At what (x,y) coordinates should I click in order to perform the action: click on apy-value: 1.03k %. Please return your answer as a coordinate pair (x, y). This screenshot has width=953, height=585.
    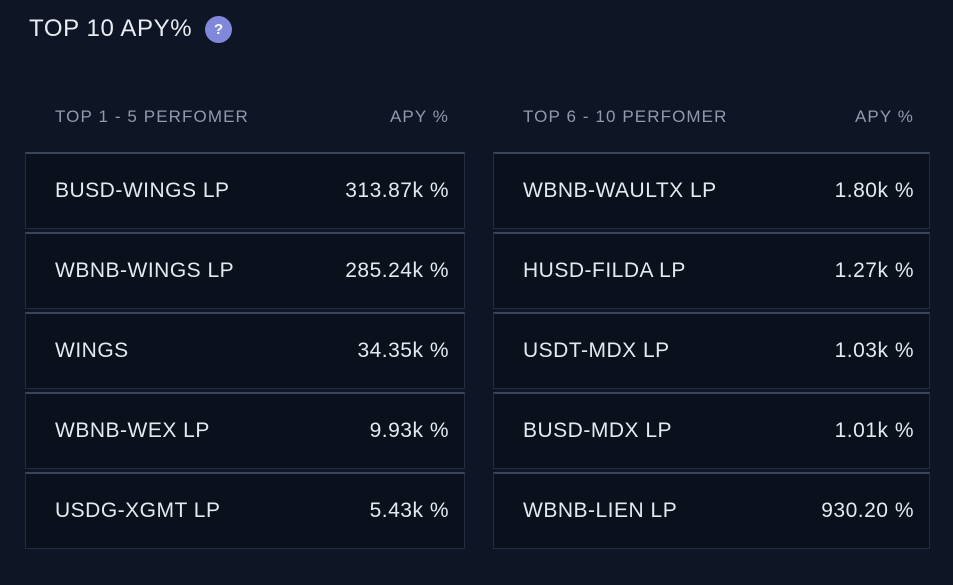
    Looking at the image, I should click on (874, 350).